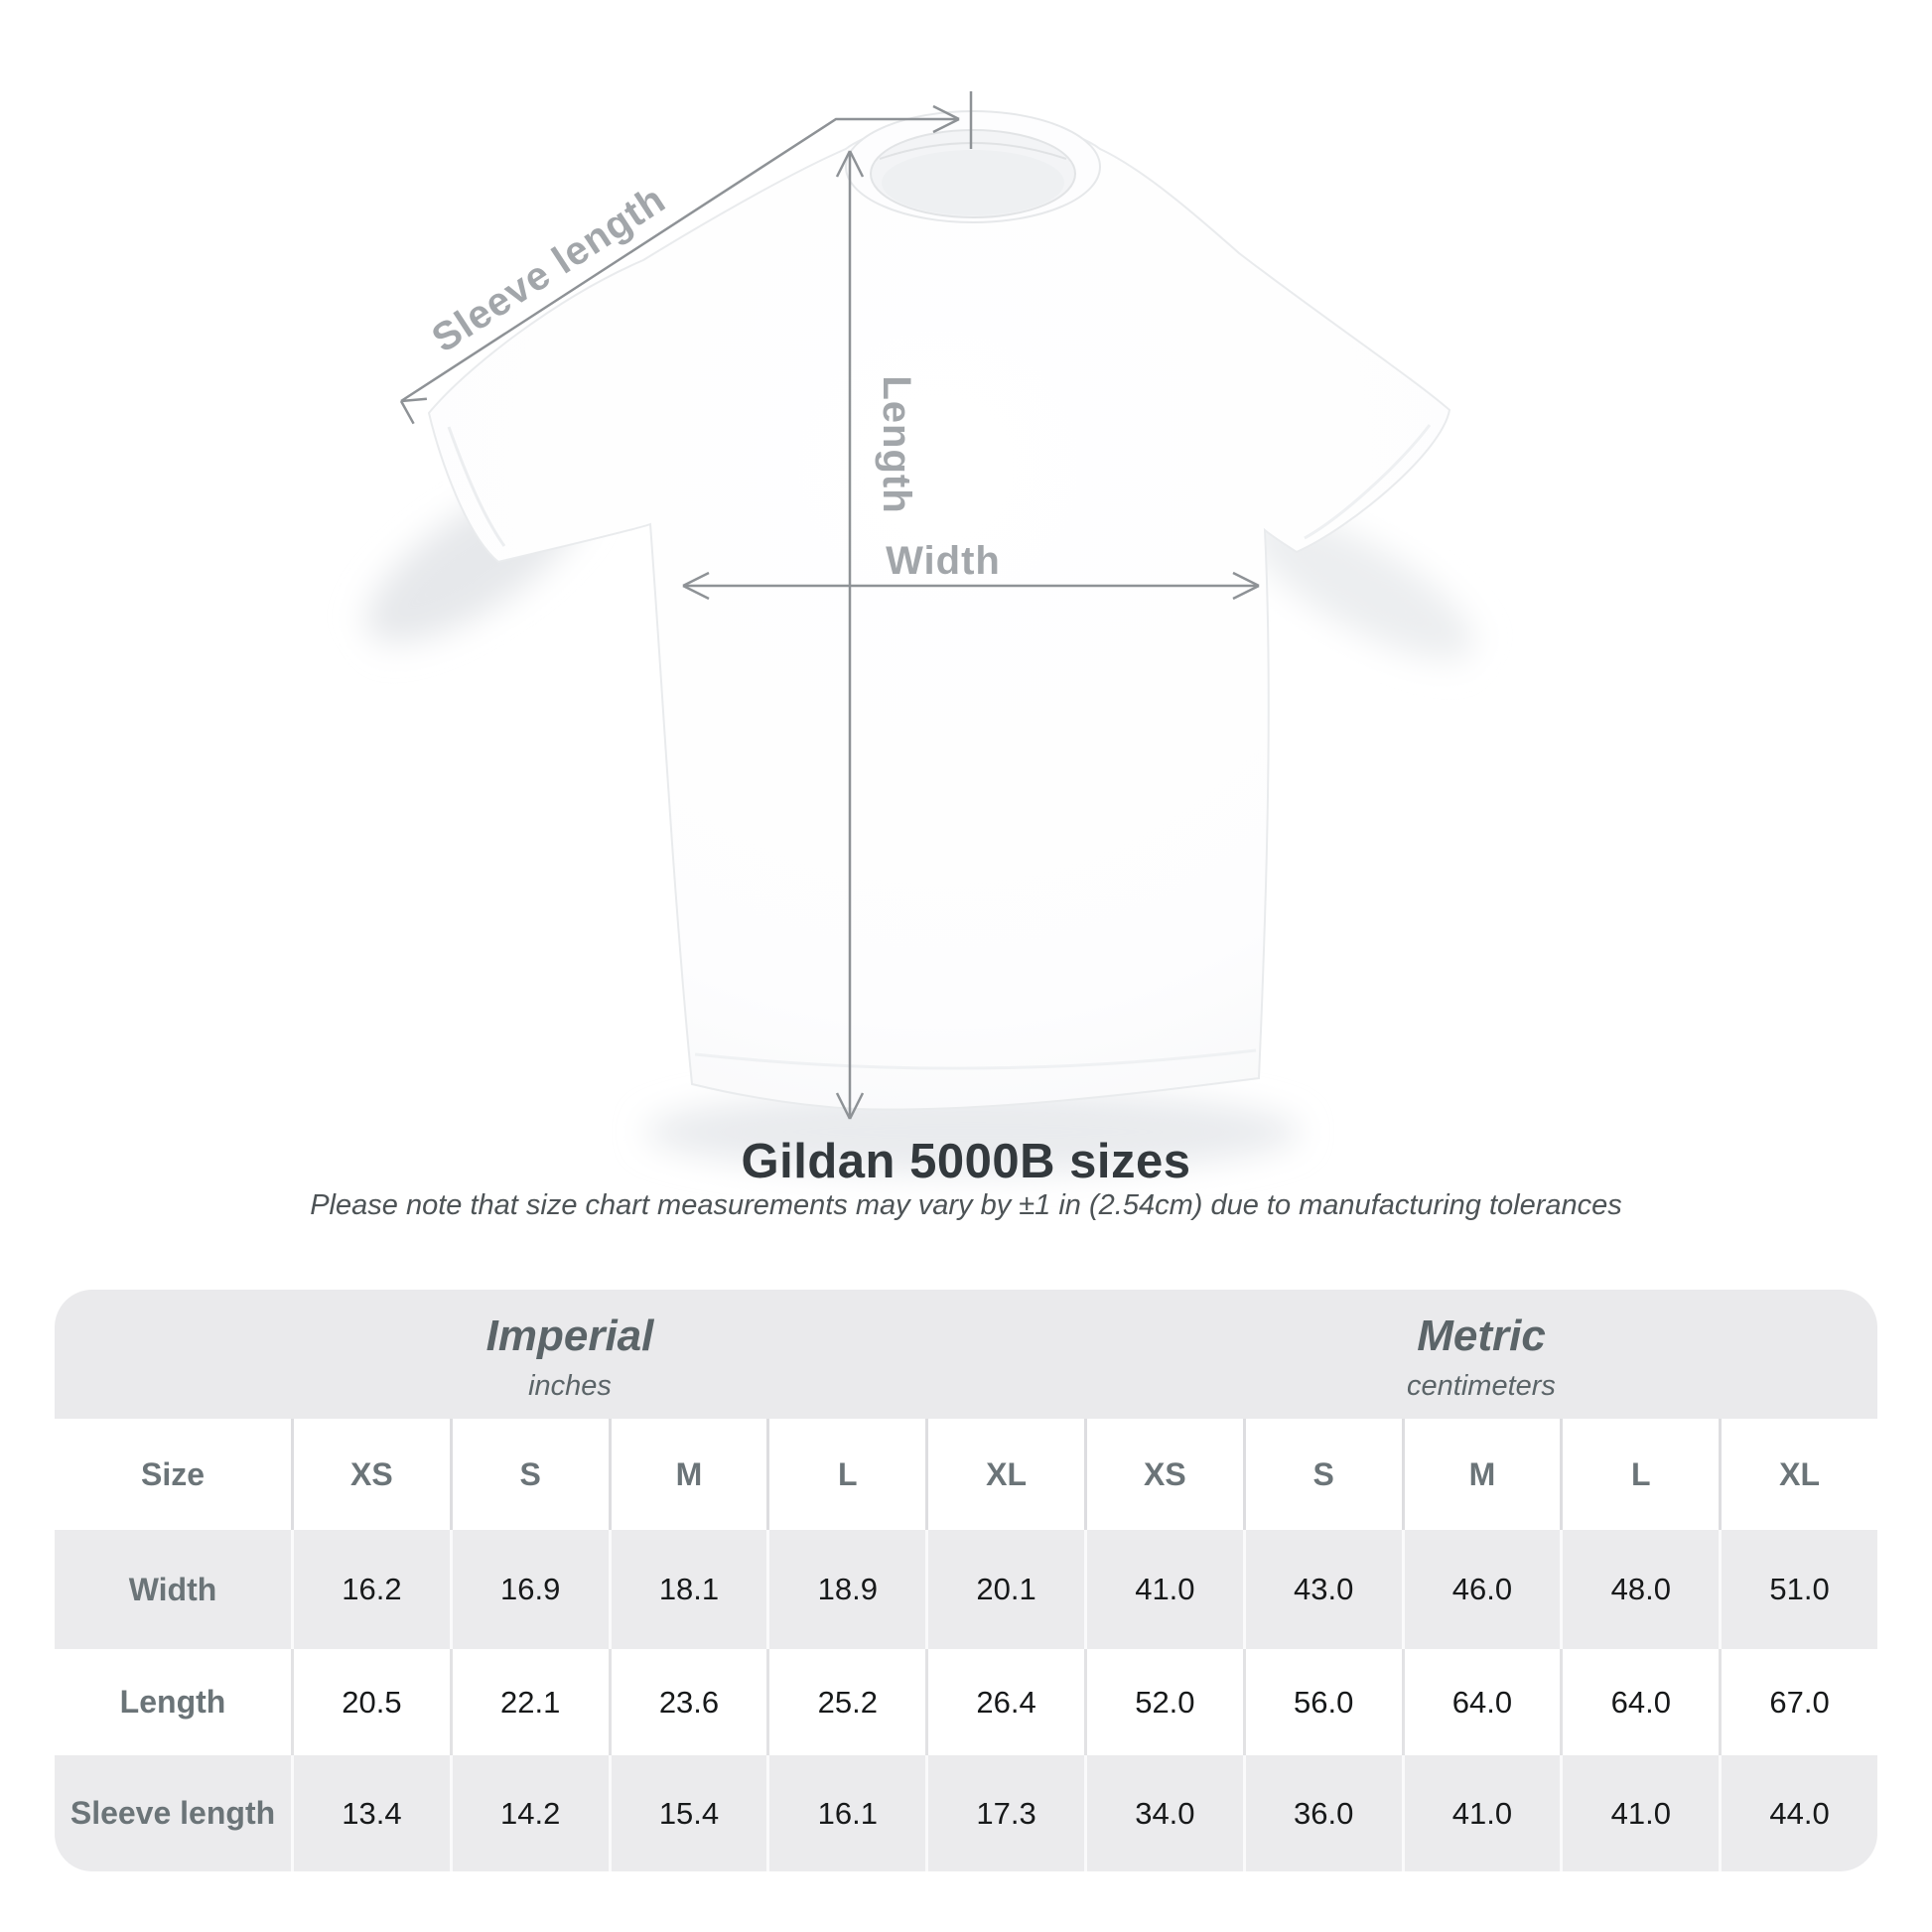 The height and width of the screenshot is (1932, 1932). I want to click on sleeve-imperial-m: 15.4, so click(687, 1813).